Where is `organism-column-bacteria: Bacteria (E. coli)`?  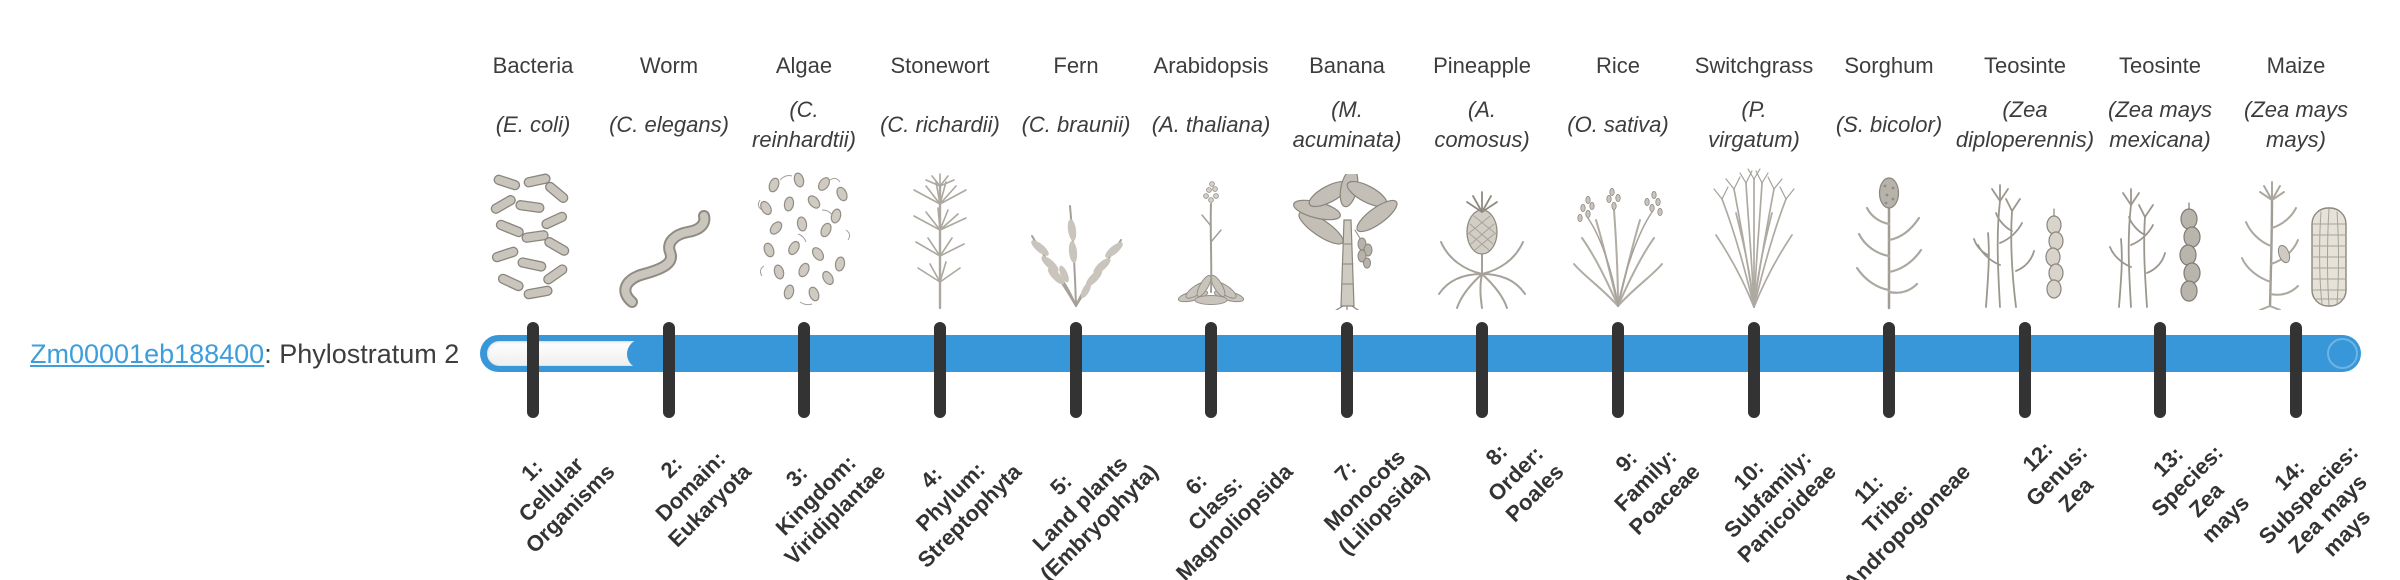
organism-column-bacteria: Bacteria (E. coli) is located at coordinates (533, 181).